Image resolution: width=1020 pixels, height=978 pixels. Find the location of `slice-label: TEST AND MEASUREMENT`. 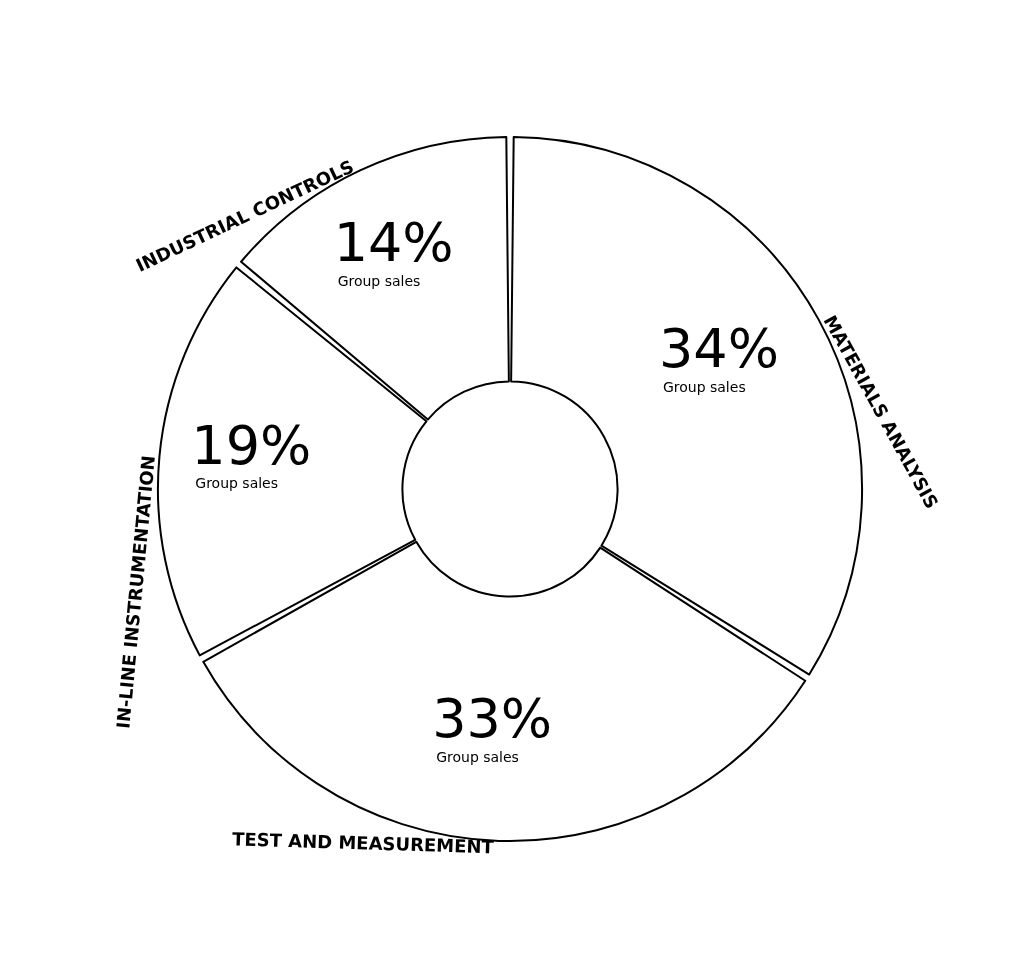

slice-label: TEST AND MEASUREMENT is located at coordinates (363, 843).